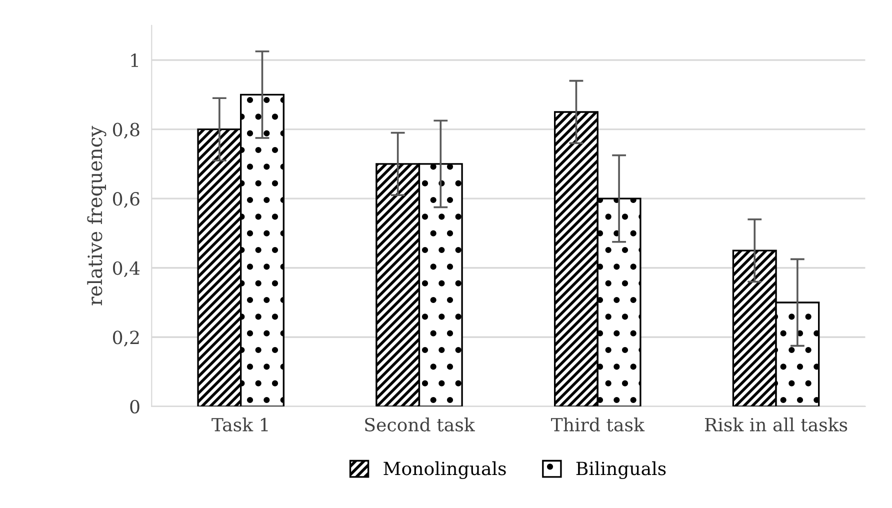 The height and width of the screenshot is (508, 892). Describe the element at coordinates (420, 425) in the screenshot. I see `x-tick-label: Second task` at that location.